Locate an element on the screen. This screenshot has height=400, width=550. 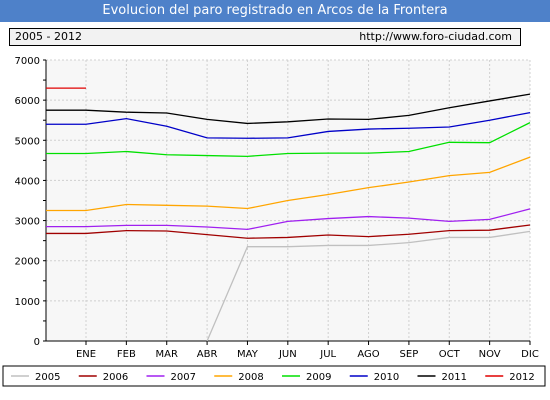
y-tick-label: 4000 is located at coordinates (27, 181).